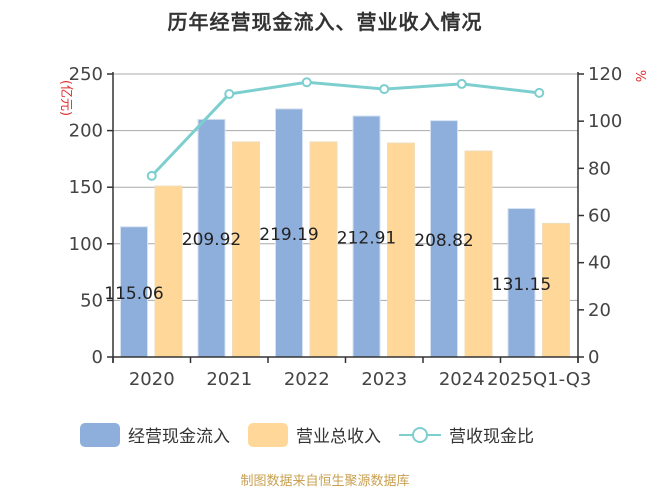  Describe the element at coordinates (268, 434) in the screenshot. I see `legend-swatch-orange-icon` at that location.